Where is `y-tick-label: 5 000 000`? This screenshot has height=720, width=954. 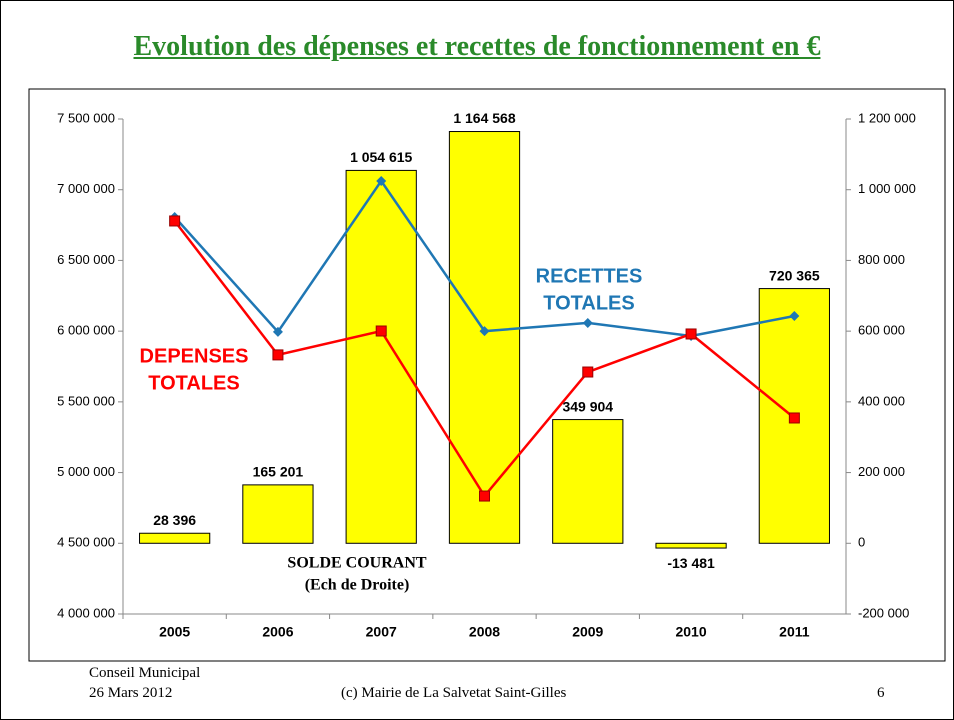
y-tick-label: 5 000 000 is located at coordinates (86, 471).